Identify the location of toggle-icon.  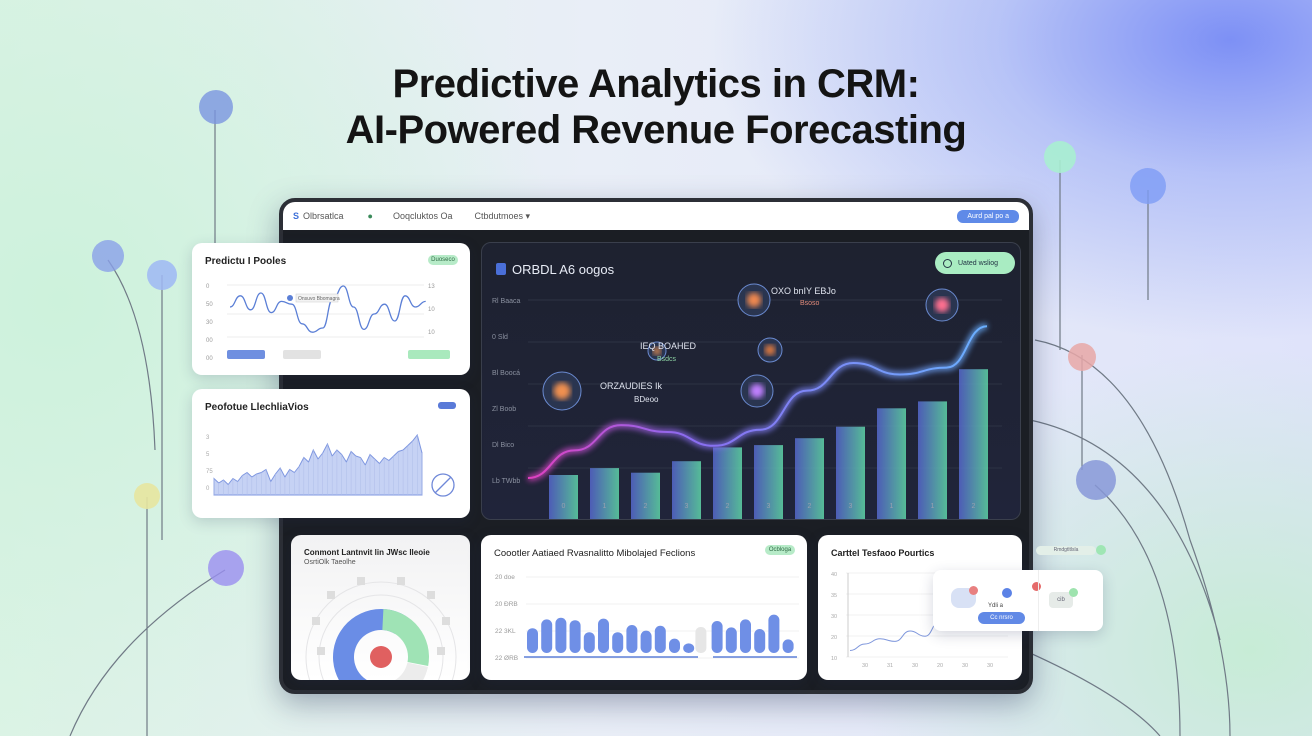
(447, 405).